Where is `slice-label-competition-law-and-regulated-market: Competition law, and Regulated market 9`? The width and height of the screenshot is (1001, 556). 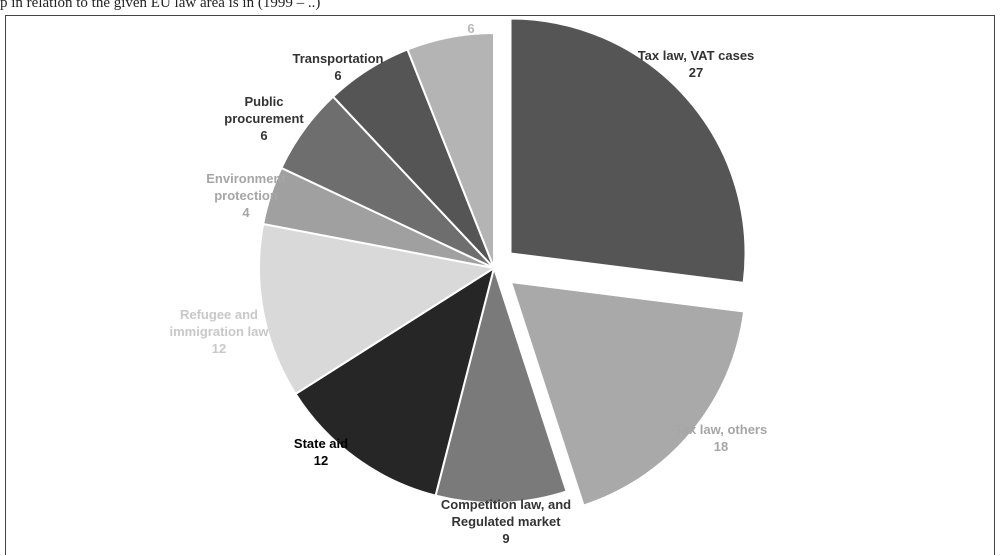
slice-label-competition-law-and-regulated-market: Competition law, and Regulated market 9 is located at coordinates (506, 521).